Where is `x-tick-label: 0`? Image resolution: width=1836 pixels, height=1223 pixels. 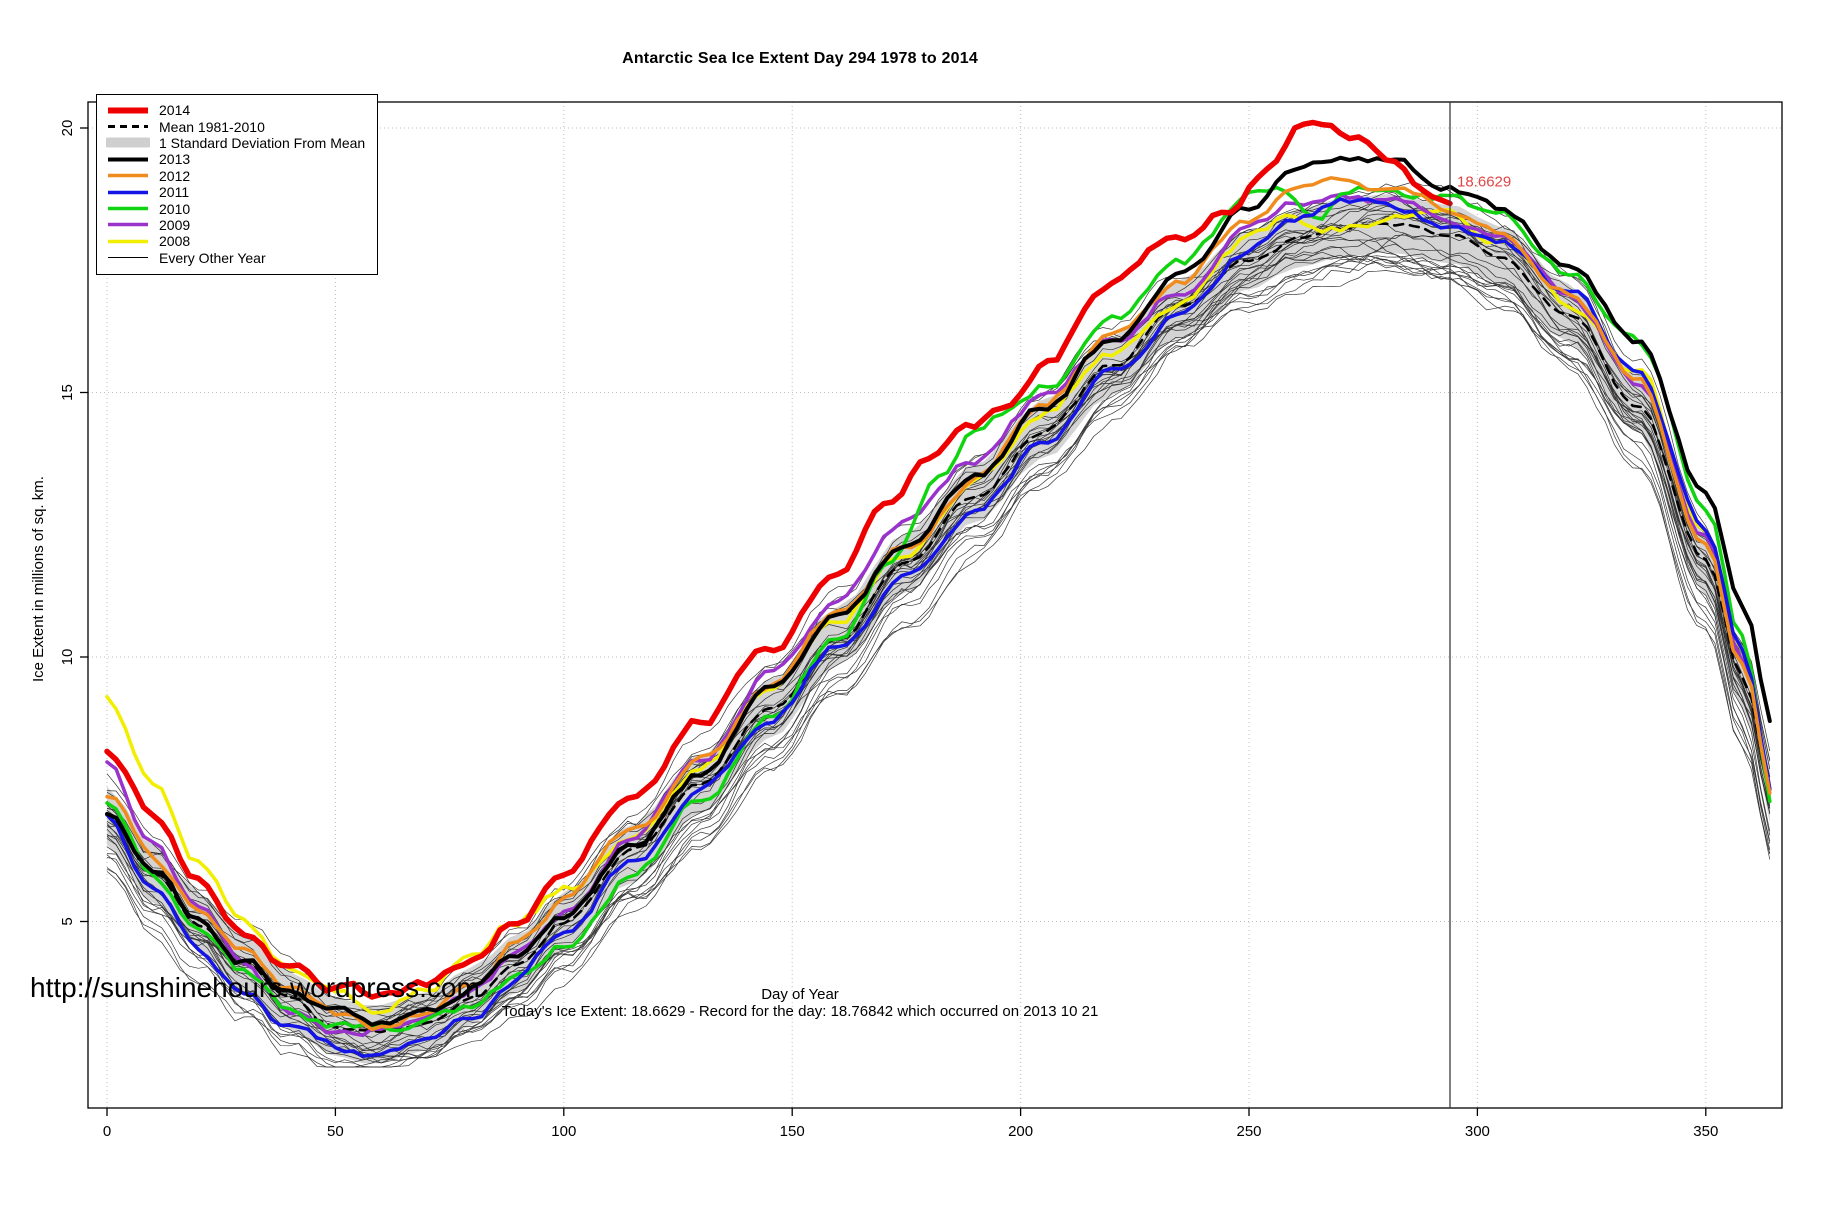
x-tick-label: 0 is located at coordinates (107, 1131).